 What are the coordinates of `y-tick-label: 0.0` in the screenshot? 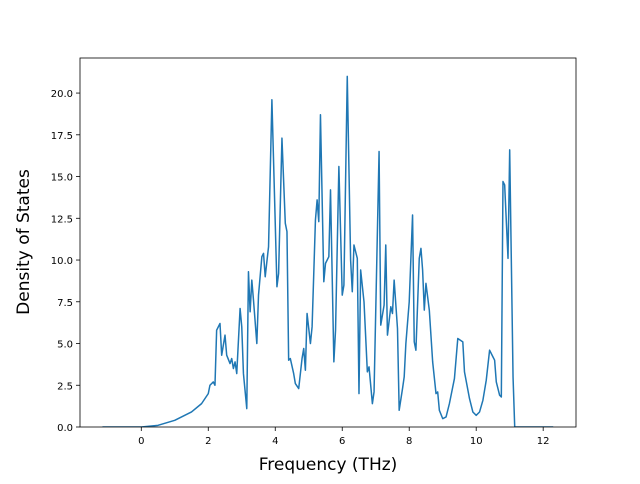 It's located at (65, 428).